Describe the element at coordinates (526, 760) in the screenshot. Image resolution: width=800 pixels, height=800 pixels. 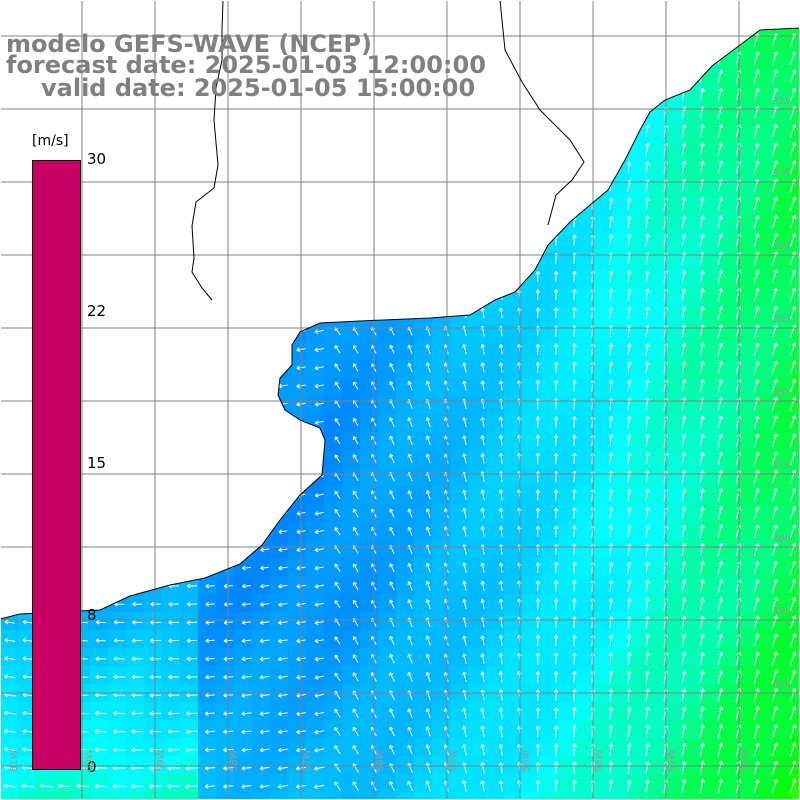
I see `lon-label-54w: 54W` at that location.